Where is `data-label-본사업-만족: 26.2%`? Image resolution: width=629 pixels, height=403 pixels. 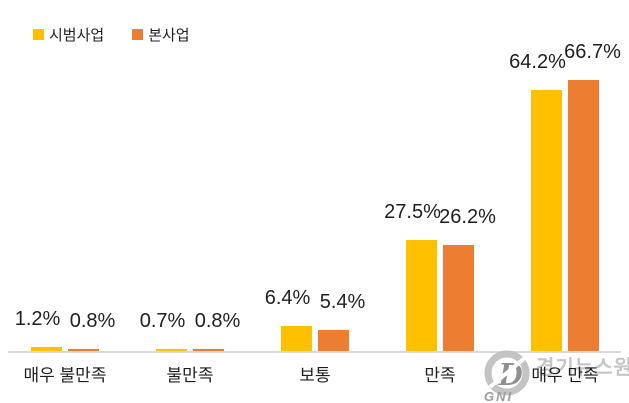
data-label-본사업-만족: 26.2% is located at coordinates (467, 217).